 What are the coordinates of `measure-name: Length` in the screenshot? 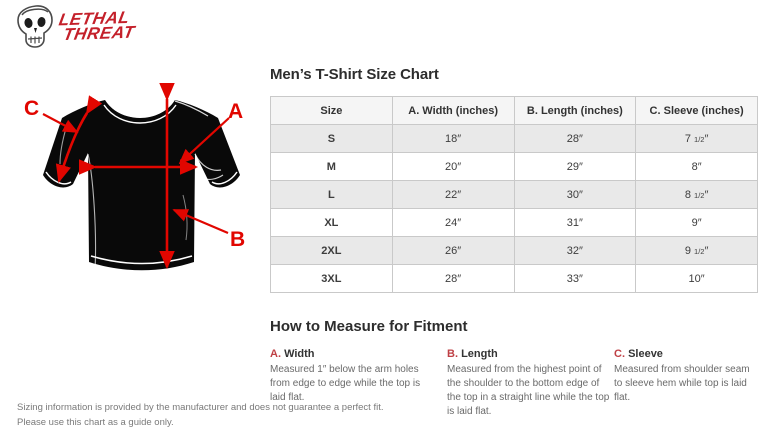 It's located at (479, 354).